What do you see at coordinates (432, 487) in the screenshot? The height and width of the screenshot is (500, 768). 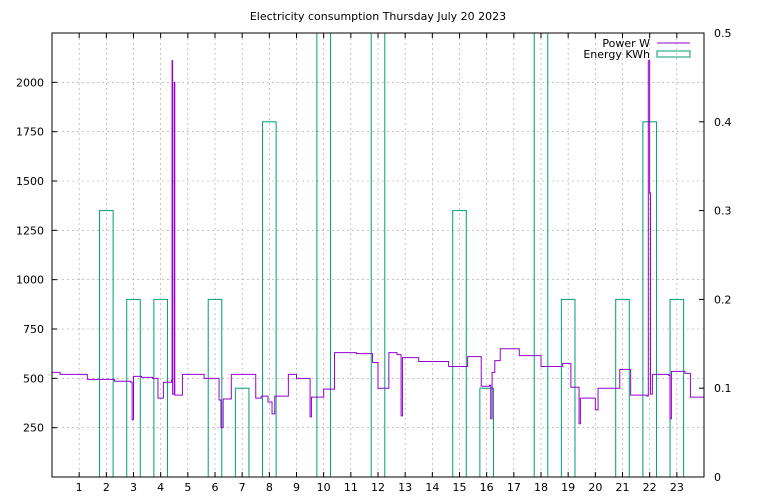 I see `x-tick-label: 14` at bounding box center [432, 487].